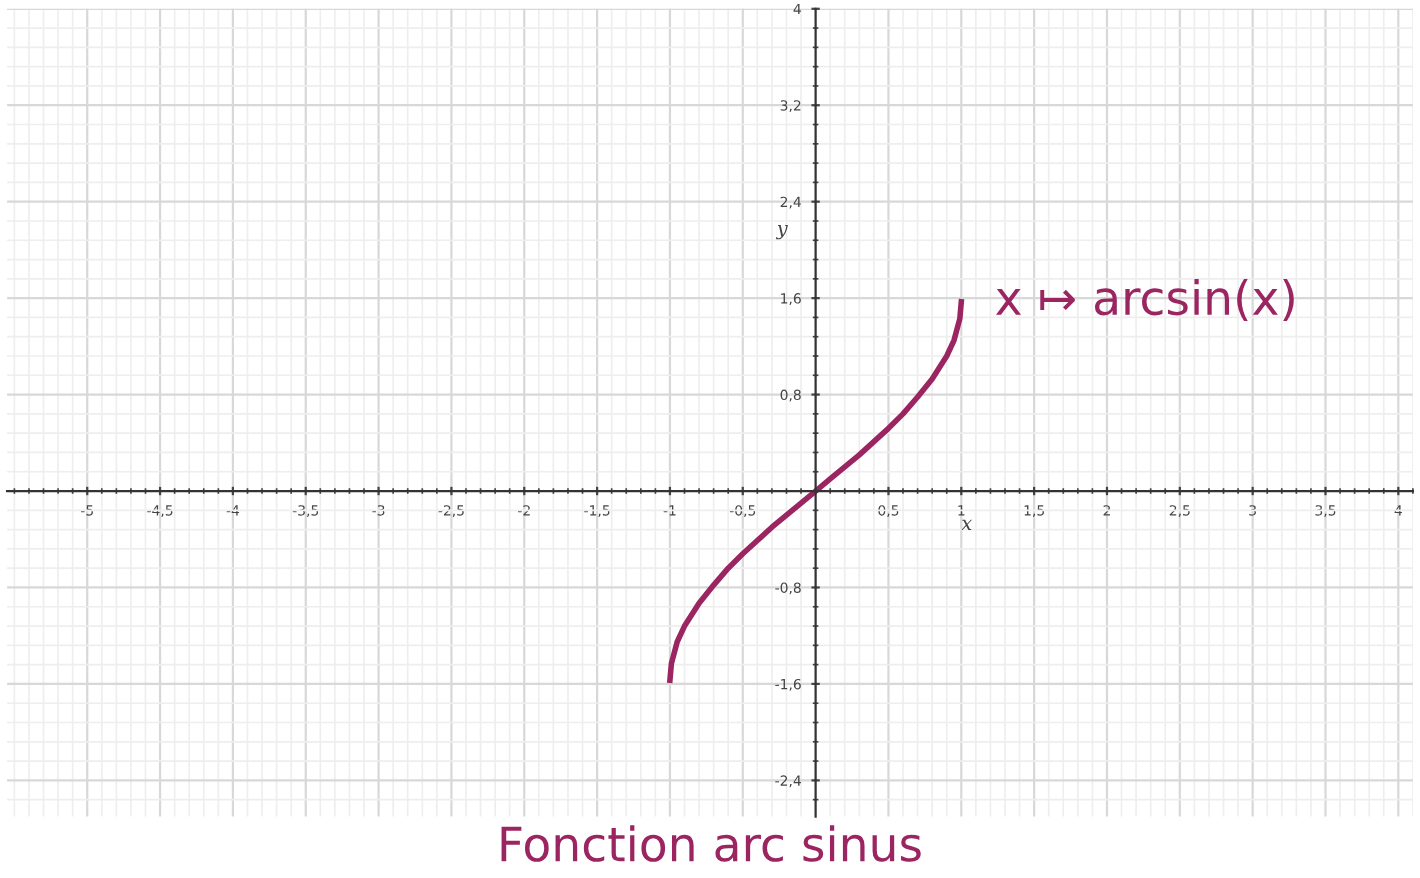  What do you see at coordinates (782, 232) in the screenshot?
I see `y-axis-title: y` at bounding box center [782, 232].